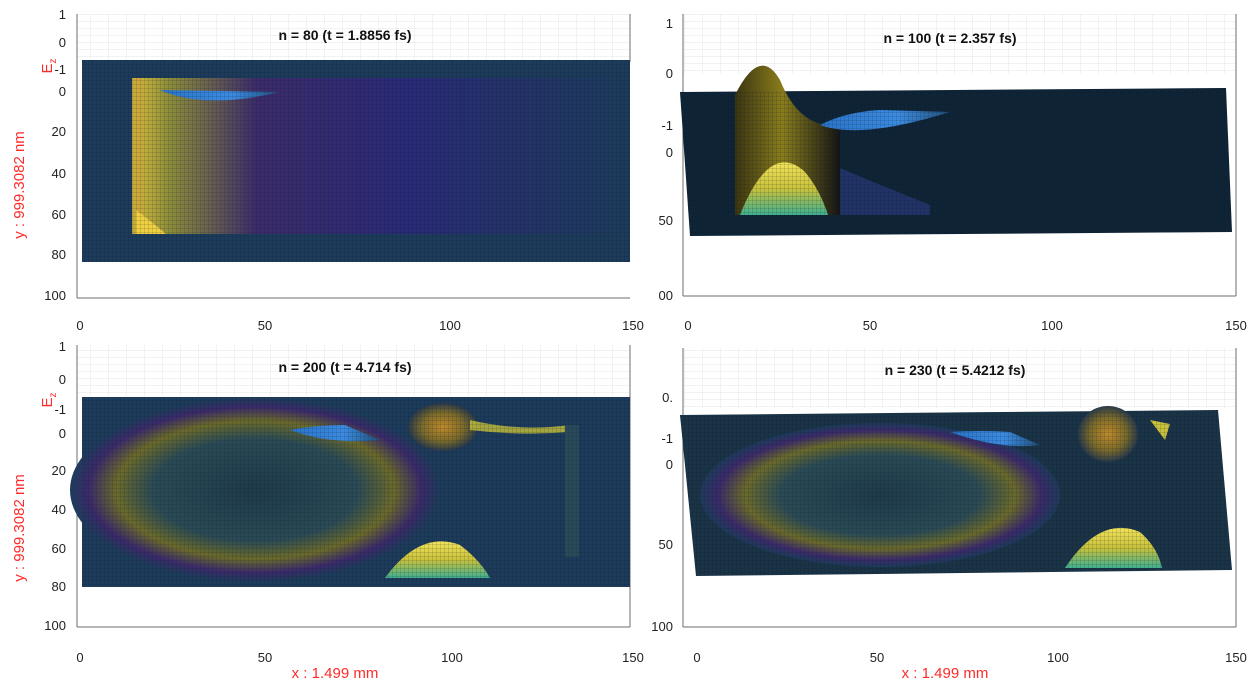 The image size is (1253, 683). Describe the element at coordinates (667, 397) in the screenshot. I see `z-tick: 0.` at that location.